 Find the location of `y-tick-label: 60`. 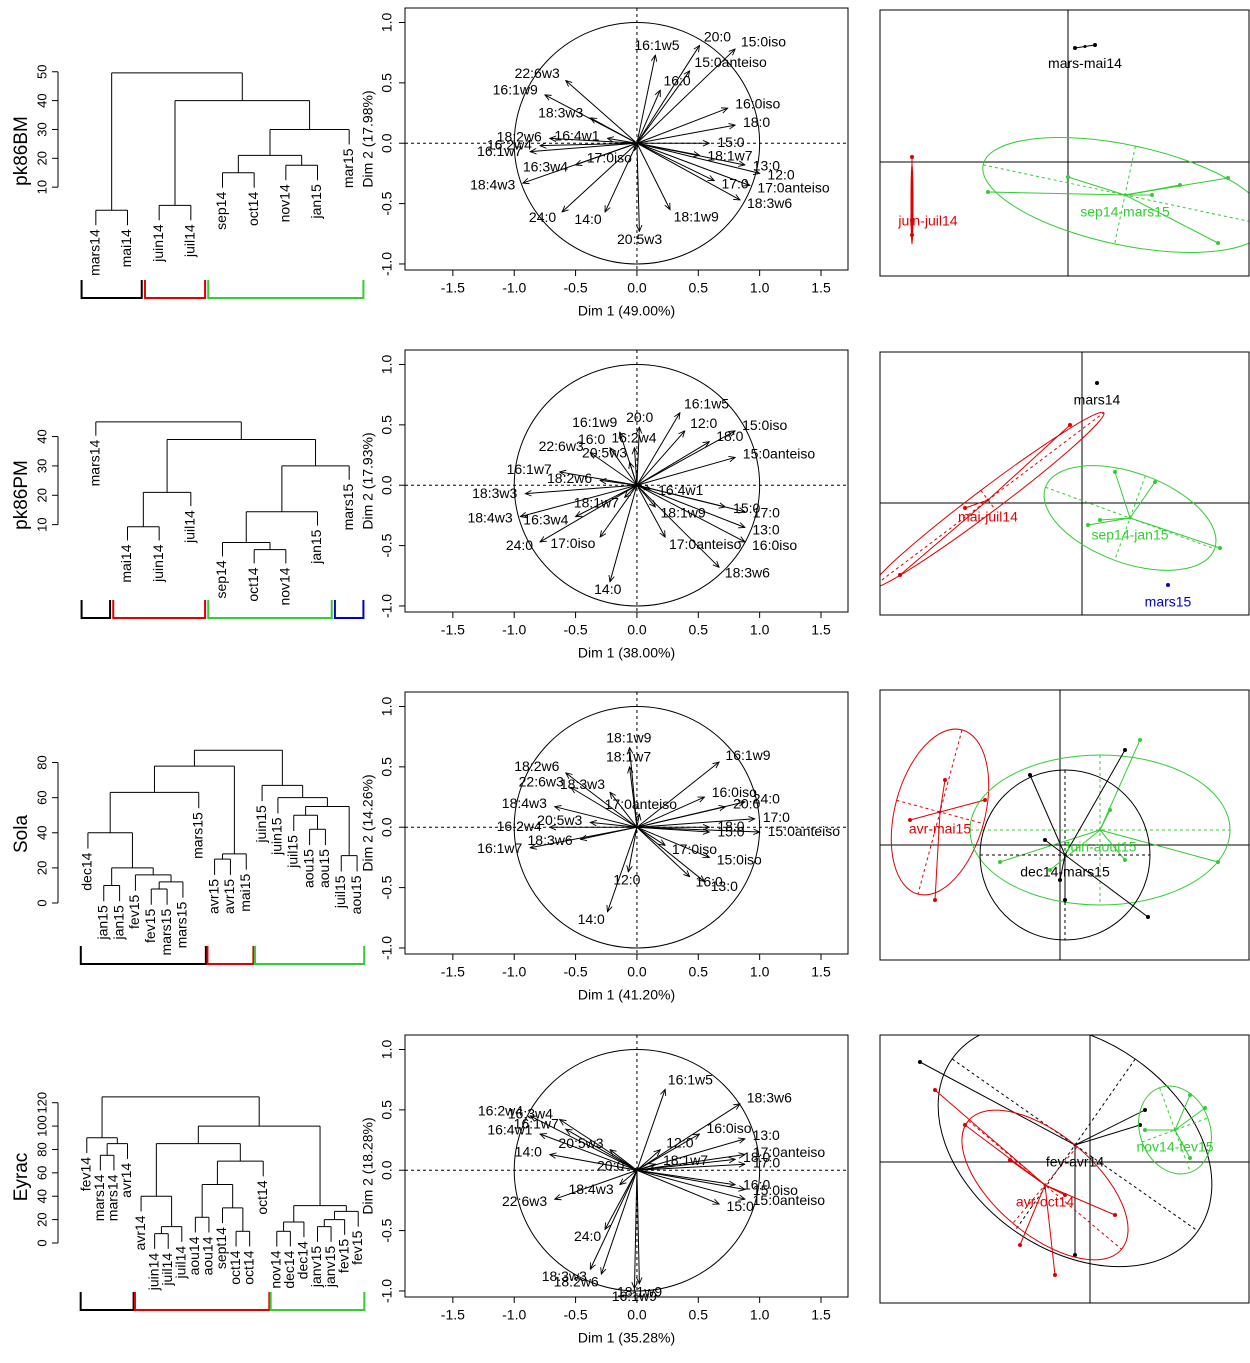

y-tick-label: 60 is located at coordinates (41, 1173).